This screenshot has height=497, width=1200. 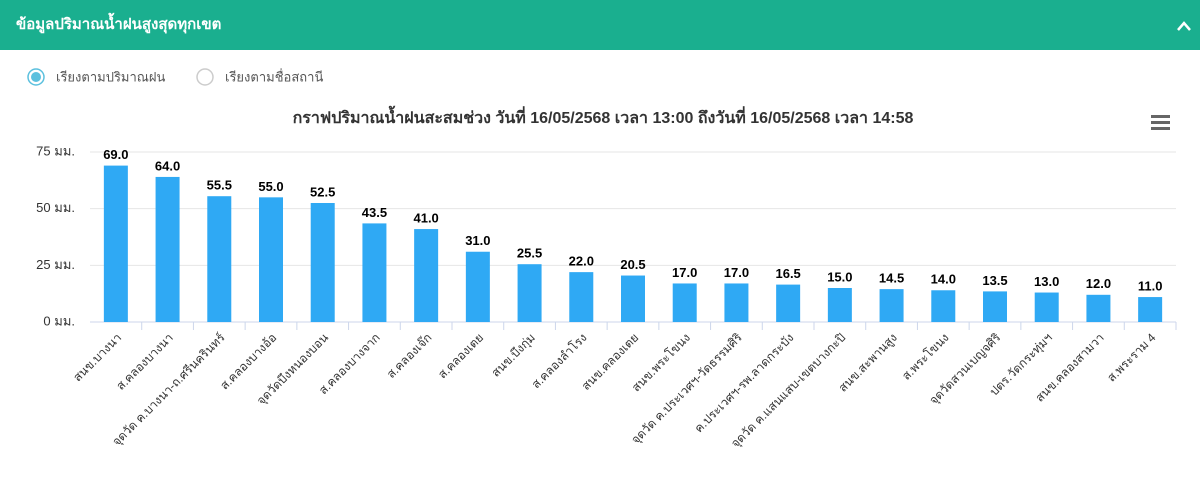 What do you see at coordinates (219, 185) in the screenshot?
I see `value-label: 55.5` at bounding box center [219, 185].